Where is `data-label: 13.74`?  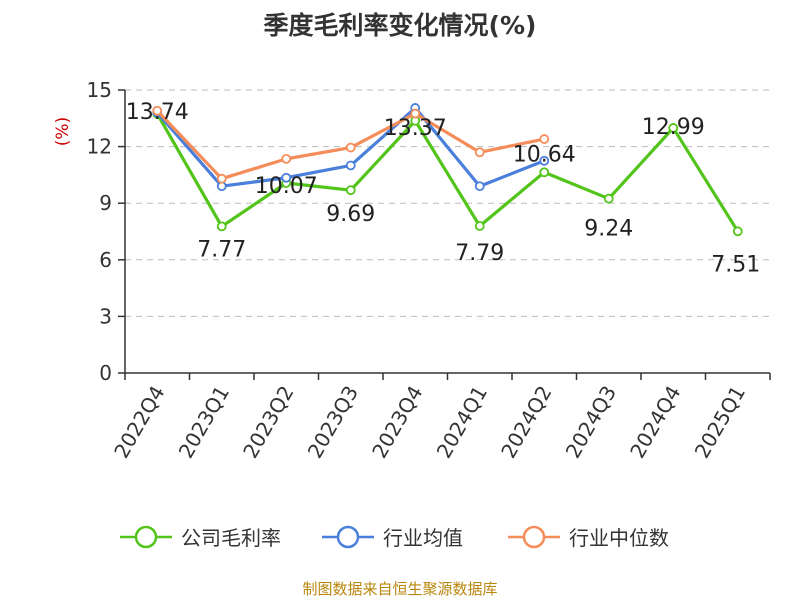
data-label: 13.74 is located at coordinates (157, 112).